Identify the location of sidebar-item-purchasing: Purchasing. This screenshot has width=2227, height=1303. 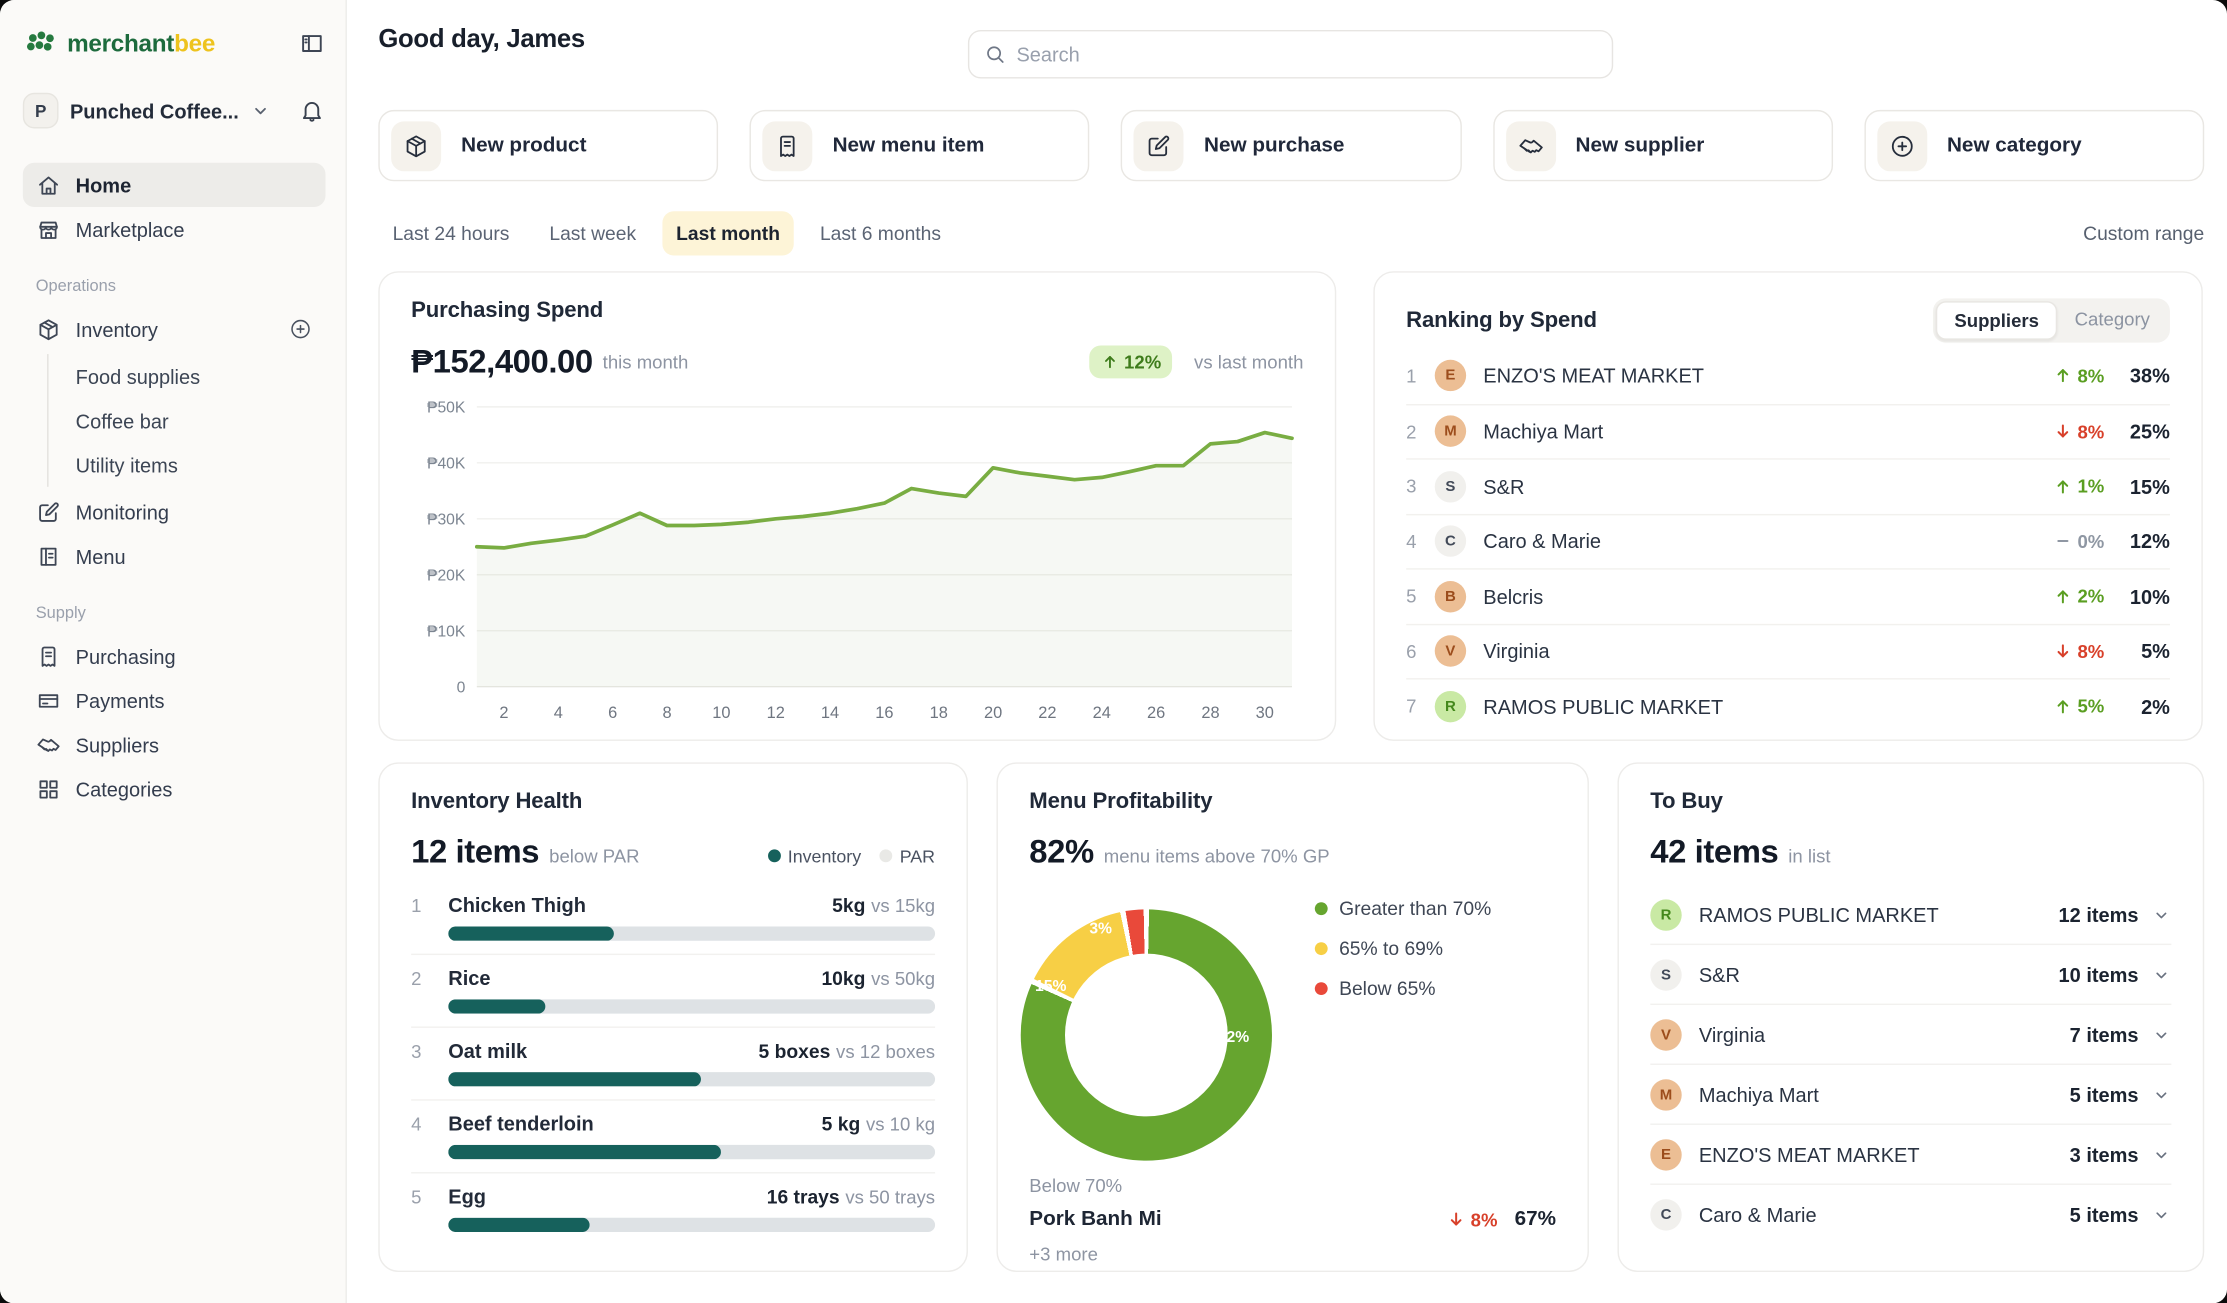
(174, 656).